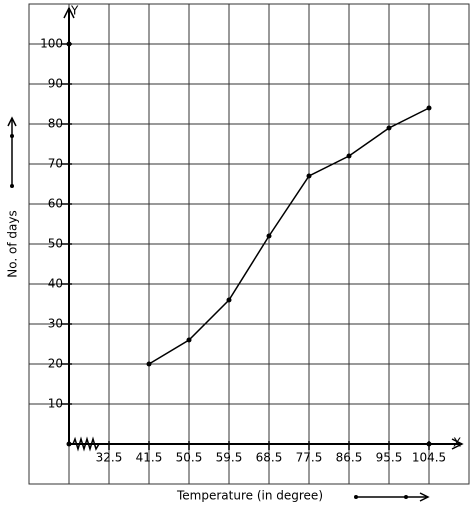 The height and width of the screenshot is (510, 474). I want to click on x-tick-label: 68.5, so click(269, 458).